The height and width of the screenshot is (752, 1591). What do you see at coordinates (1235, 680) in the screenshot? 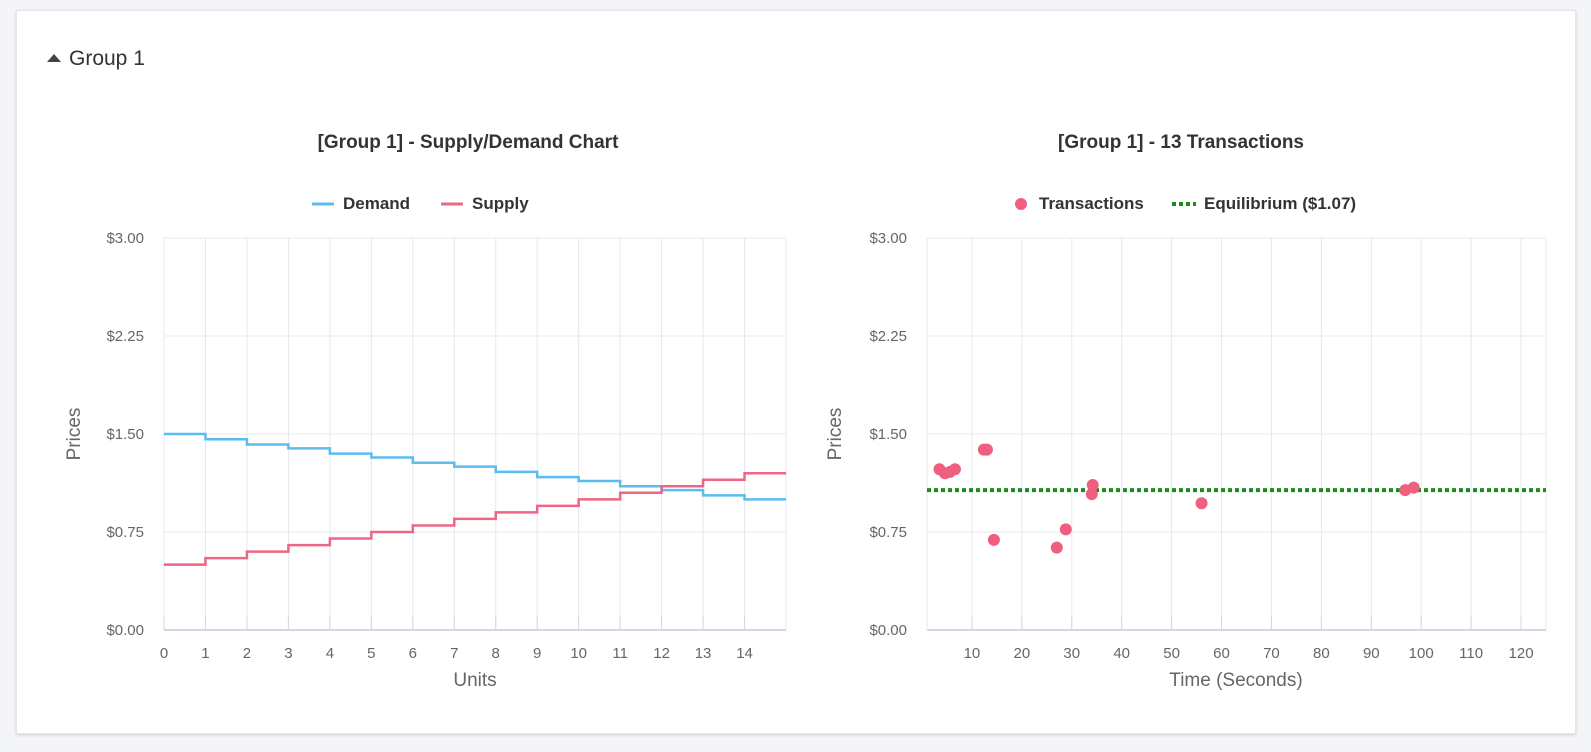
I see `x-axis-label: Time (Seconds)` at bounding box center [1235, 680].